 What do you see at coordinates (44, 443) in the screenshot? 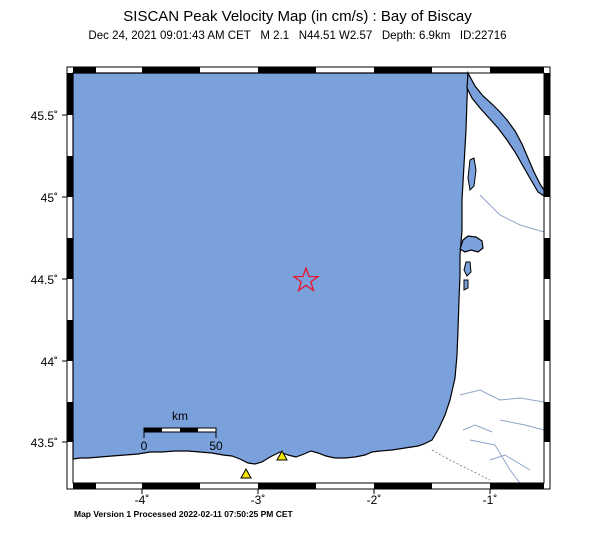
I see `lat-label: 43.5˚` at bounding box center [44, 443].